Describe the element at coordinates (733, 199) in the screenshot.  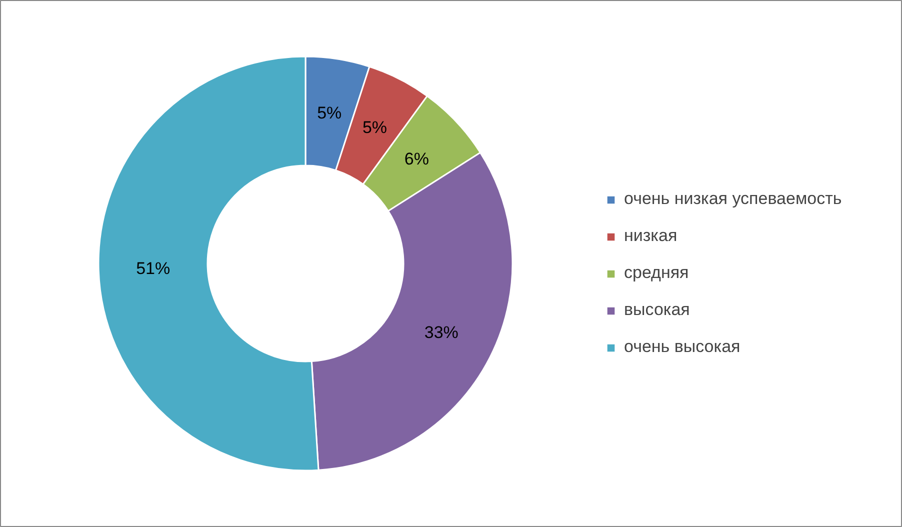
I see `legend-label: очень низкая успеваемость` at that location.